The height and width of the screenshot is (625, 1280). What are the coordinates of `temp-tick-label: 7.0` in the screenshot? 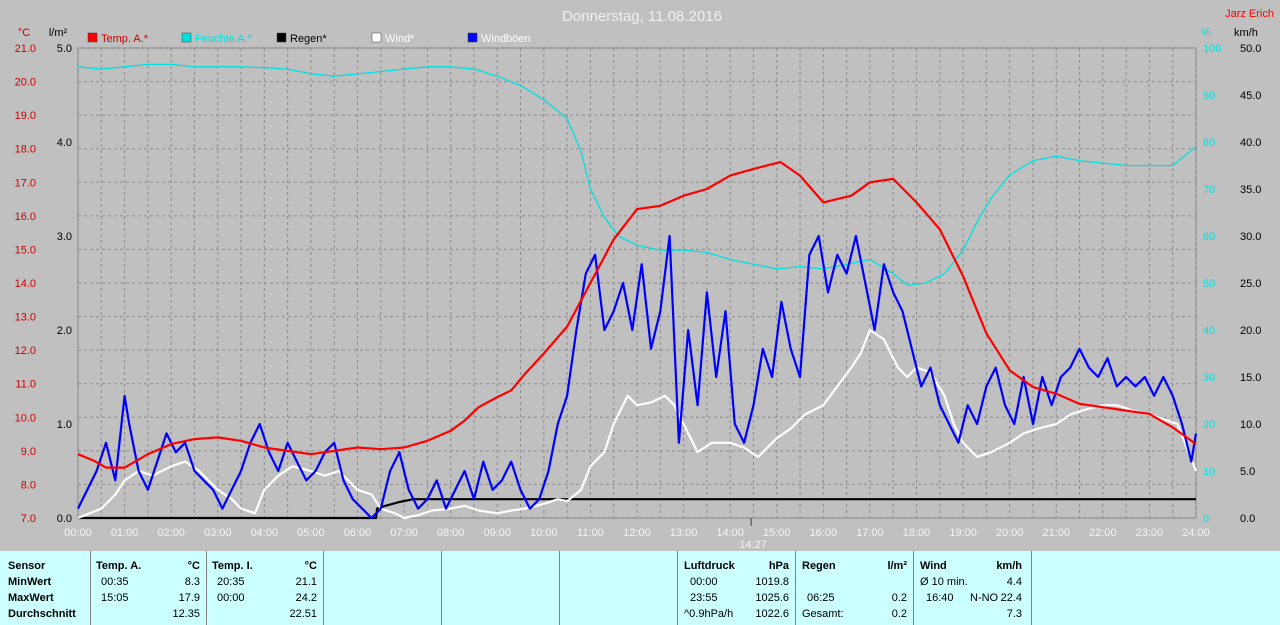 It's located at (28, 519).